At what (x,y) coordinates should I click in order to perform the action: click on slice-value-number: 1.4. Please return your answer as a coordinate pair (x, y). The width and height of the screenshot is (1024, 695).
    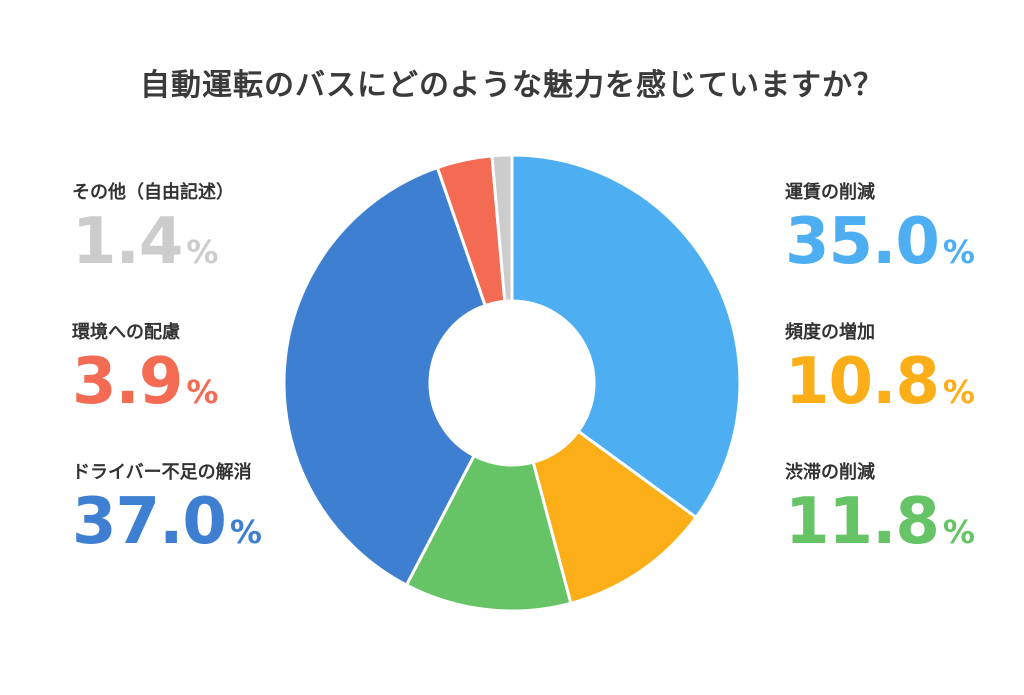
    Looking at the image, I should click on (127, 242).